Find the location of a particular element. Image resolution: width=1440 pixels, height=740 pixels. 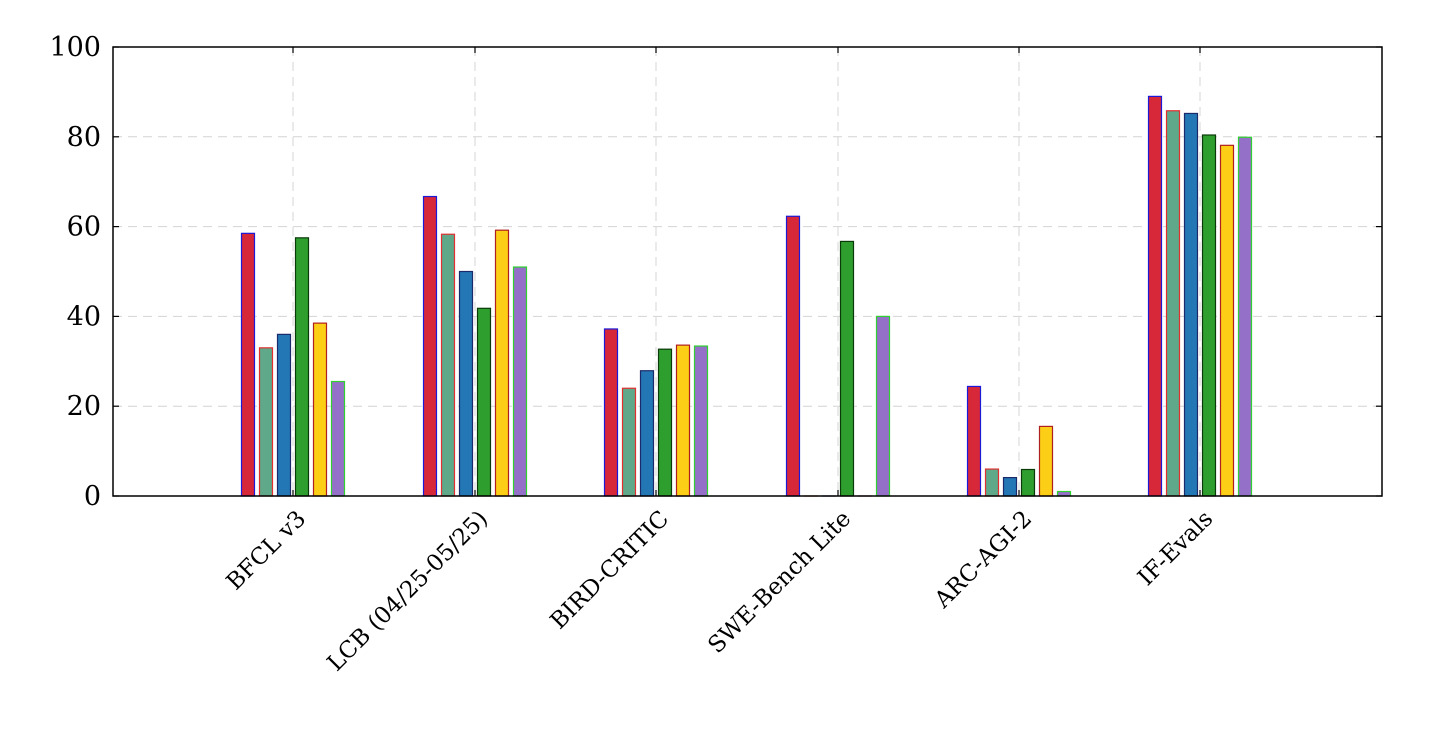

y-tick-label: 20 is located at coordinates (84, 406).